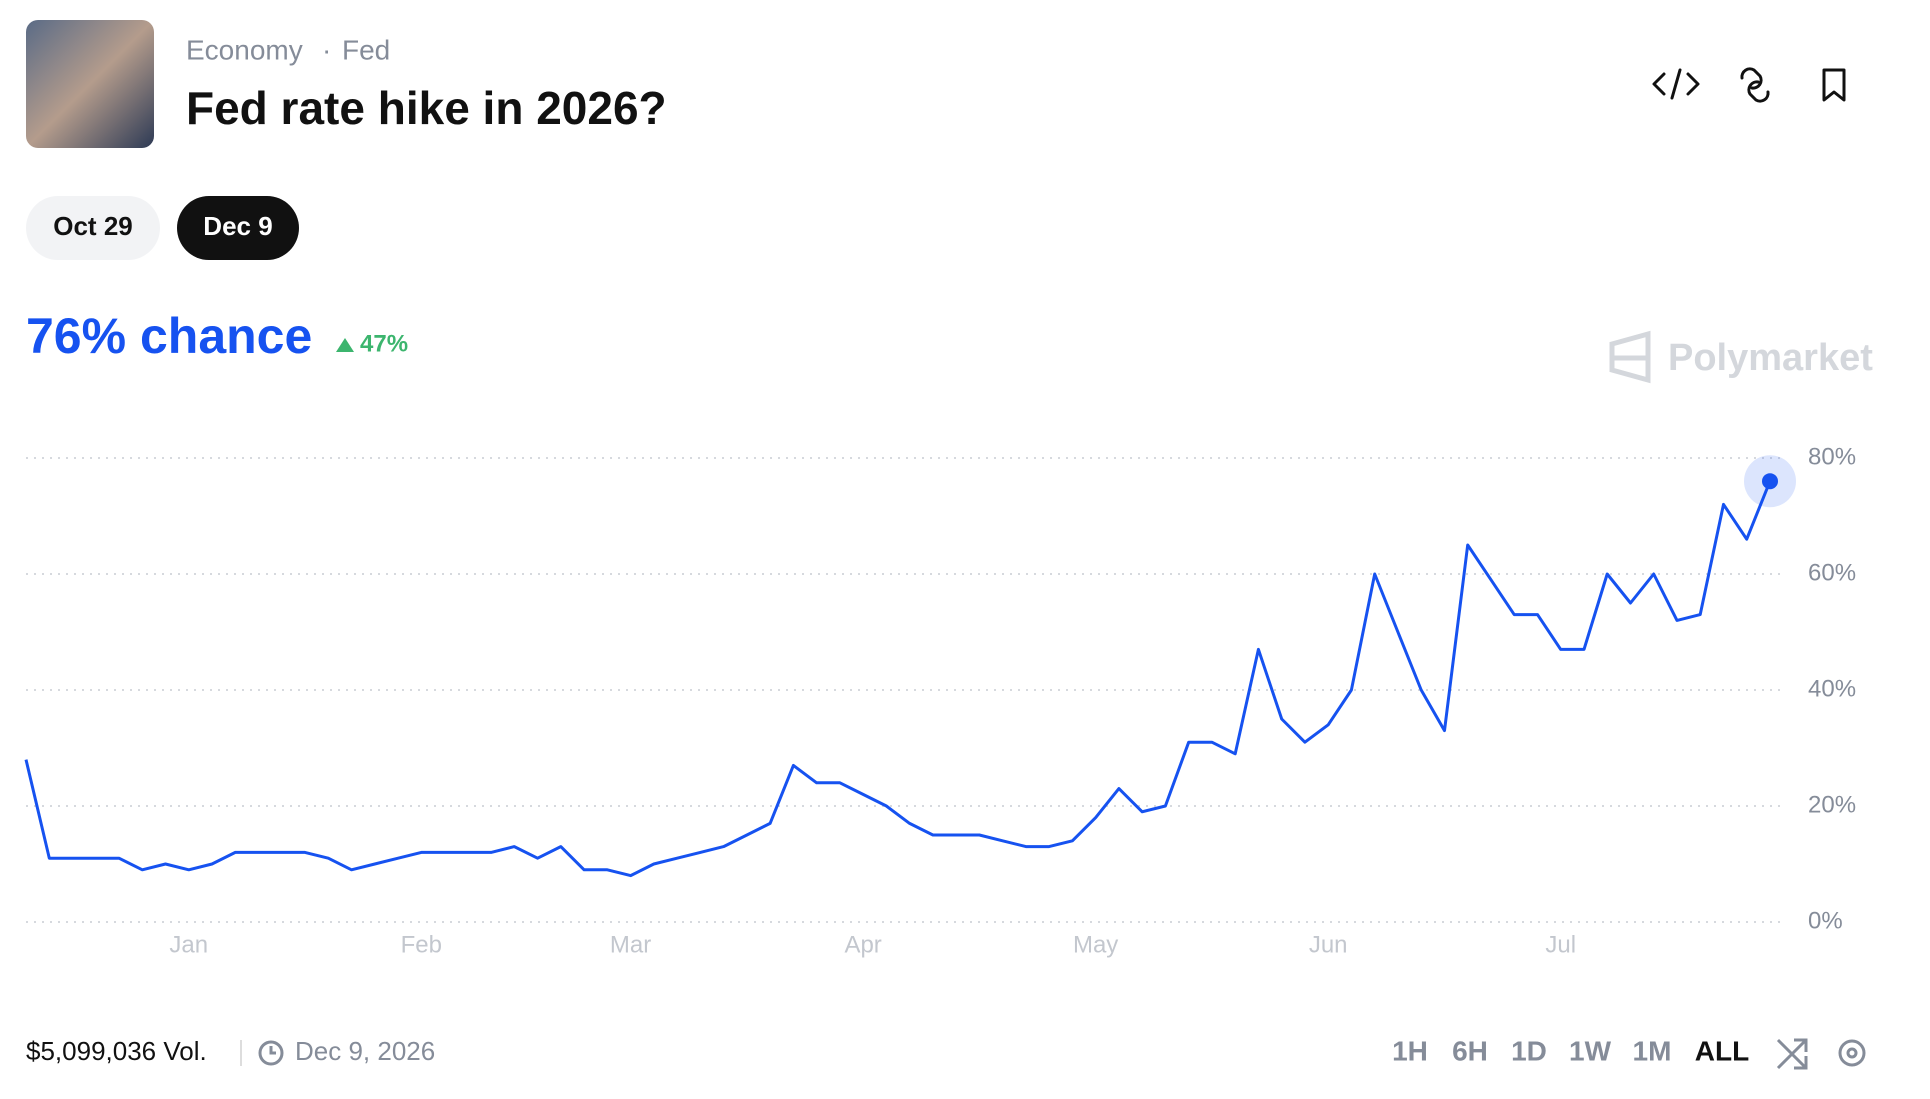  Describe the element at coordinates (1676, 84) in the screenshot. I see `embed-icon` at that location.